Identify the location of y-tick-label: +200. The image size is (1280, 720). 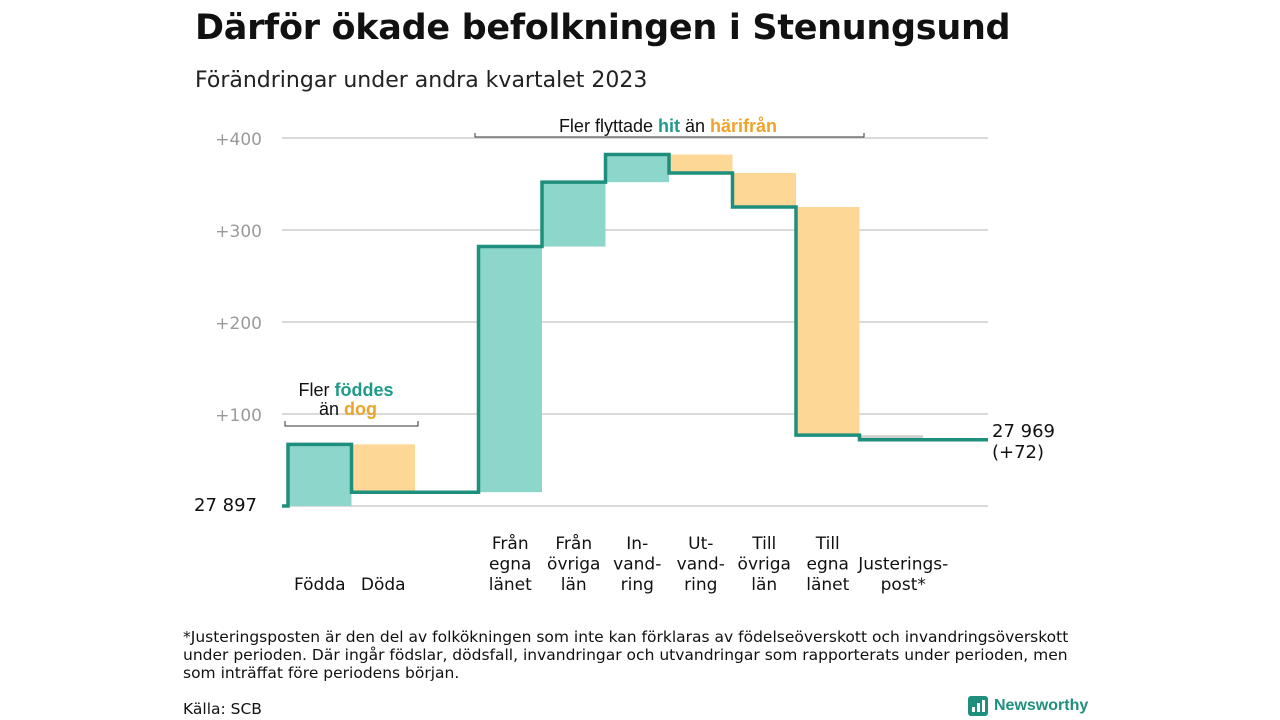
(238, 324).